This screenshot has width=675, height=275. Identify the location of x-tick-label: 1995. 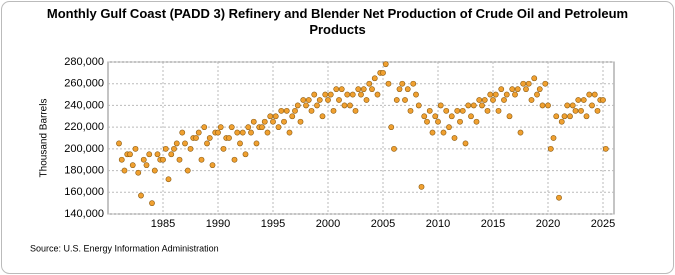
(273, 224).